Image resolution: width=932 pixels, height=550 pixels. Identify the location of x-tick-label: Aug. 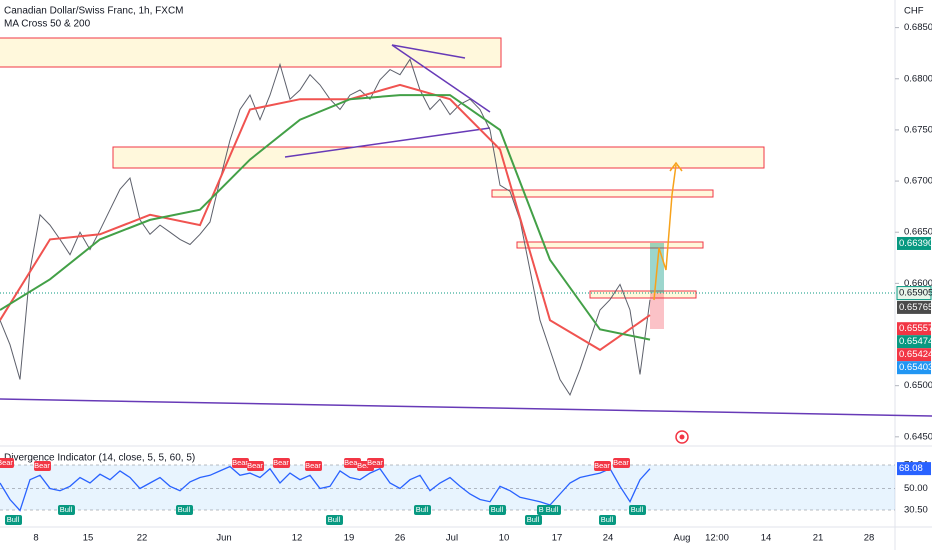
(682, 538).